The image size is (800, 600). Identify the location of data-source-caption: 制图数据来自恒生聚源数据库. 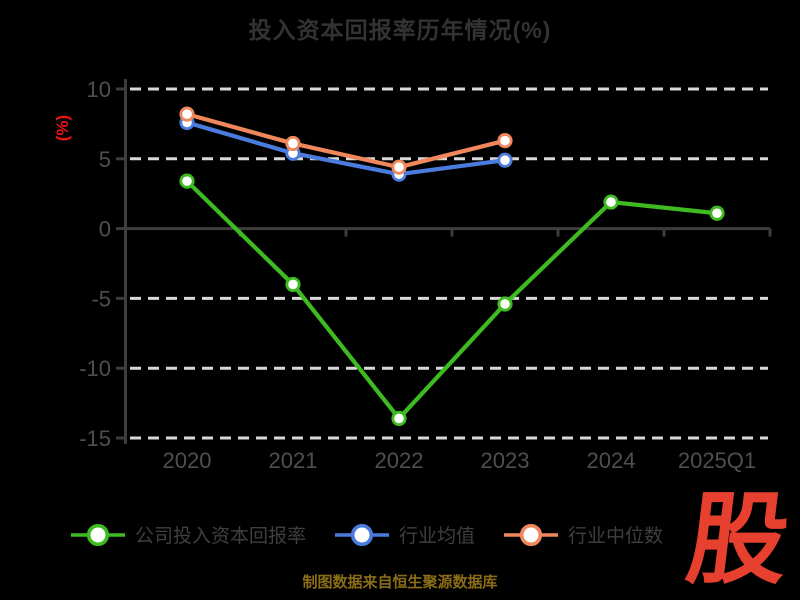
(400, 582).